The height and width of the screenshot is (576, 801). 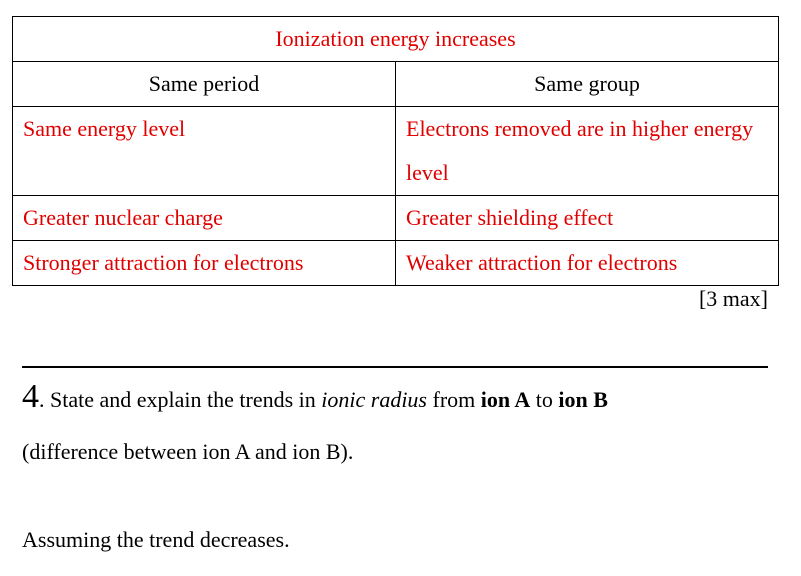 I want to click on max-marks-label: [3 max], so click(x=733, y=298).